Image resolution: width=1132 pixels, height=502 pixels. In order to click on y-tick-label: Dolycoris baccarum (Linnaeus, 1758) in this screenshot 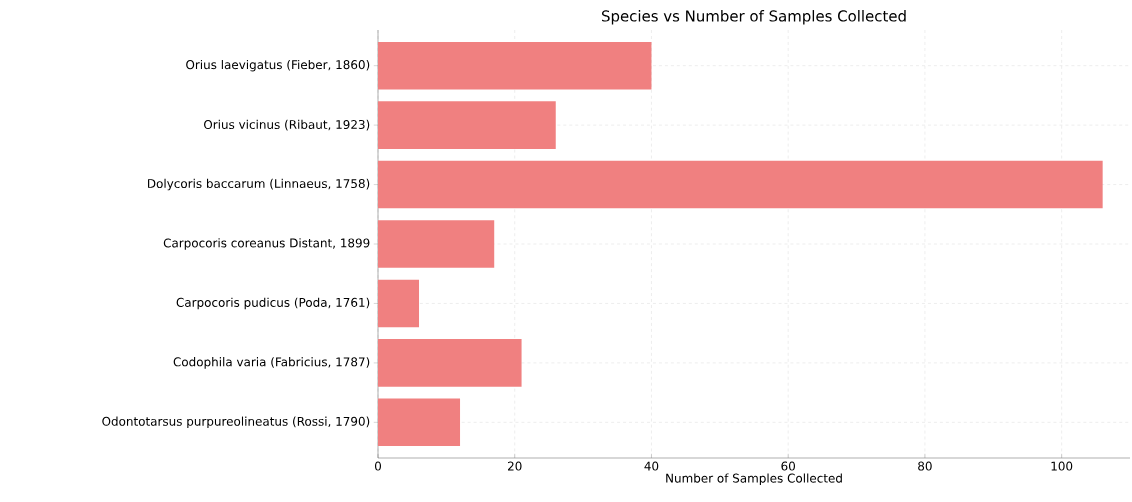, I will do `click(259, 184)`.